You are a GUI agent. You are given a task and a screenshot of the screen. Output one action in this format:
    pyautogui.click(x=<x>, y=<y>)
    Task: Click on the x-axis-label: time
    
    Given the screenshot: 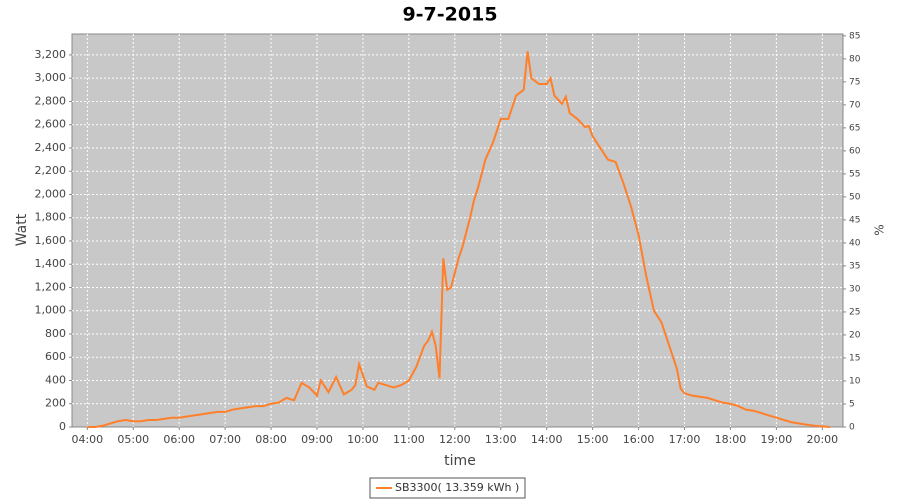 What is the action you would take?
    pyautogui.click(x=460, y=461)
    